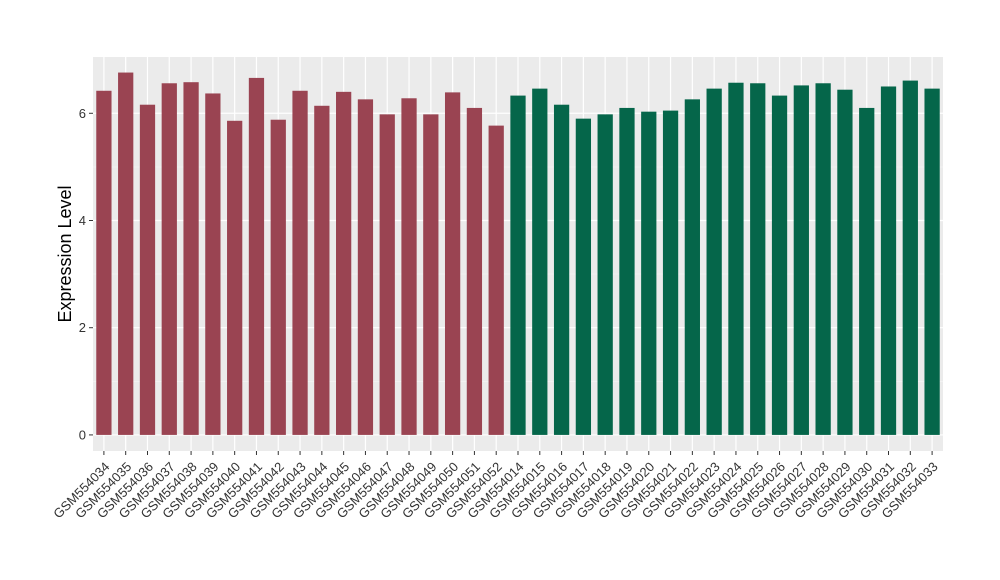 The image size is (1000, 580). Describe the element at coordinates (65, 253) in the screenshot. I see `y-axis-title: Expression Level` at that location.